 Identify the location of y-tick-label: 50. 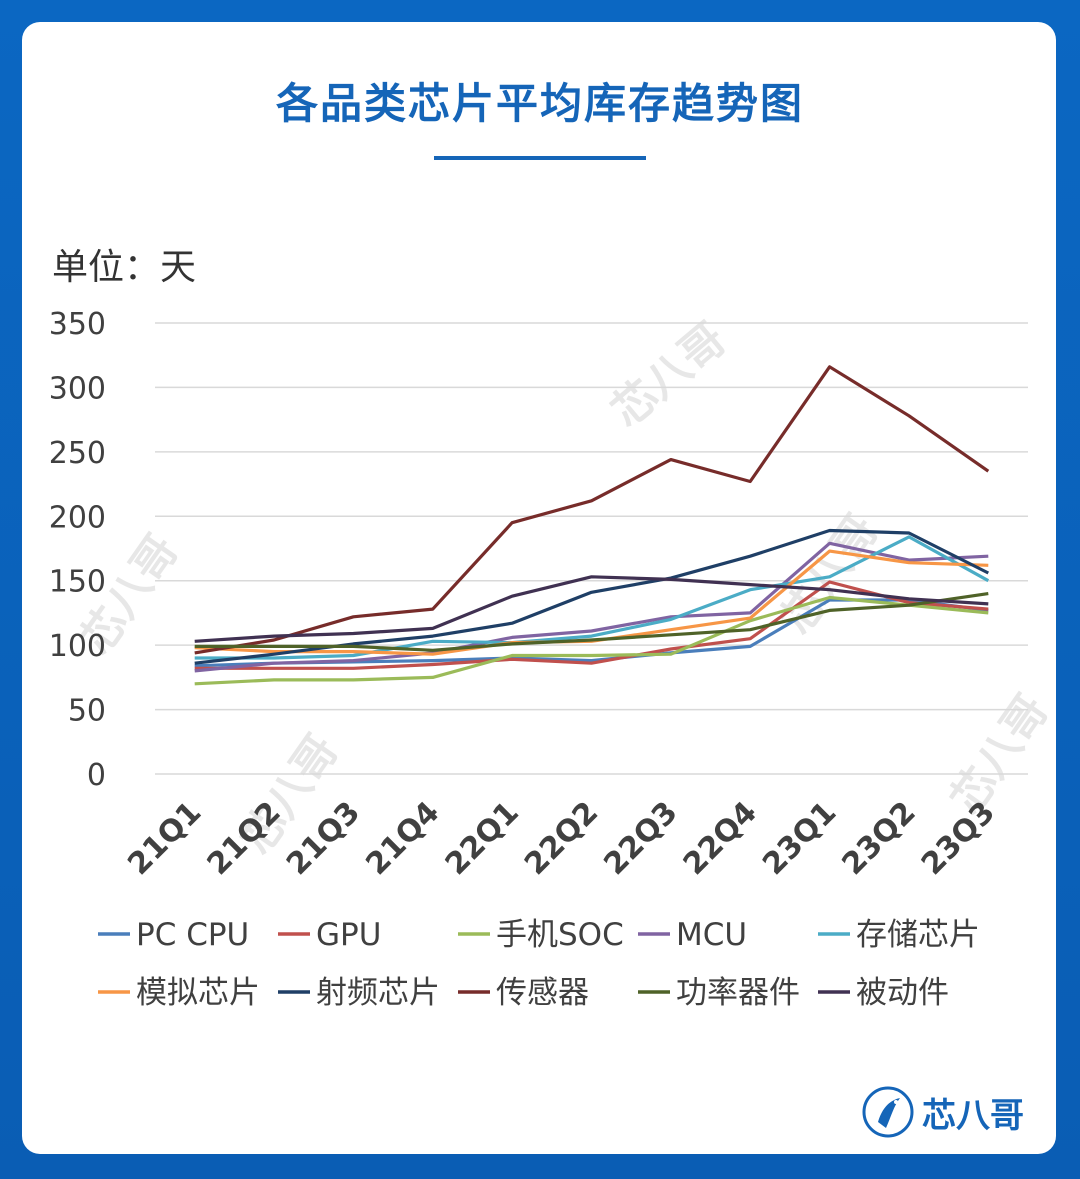
(87, 711).